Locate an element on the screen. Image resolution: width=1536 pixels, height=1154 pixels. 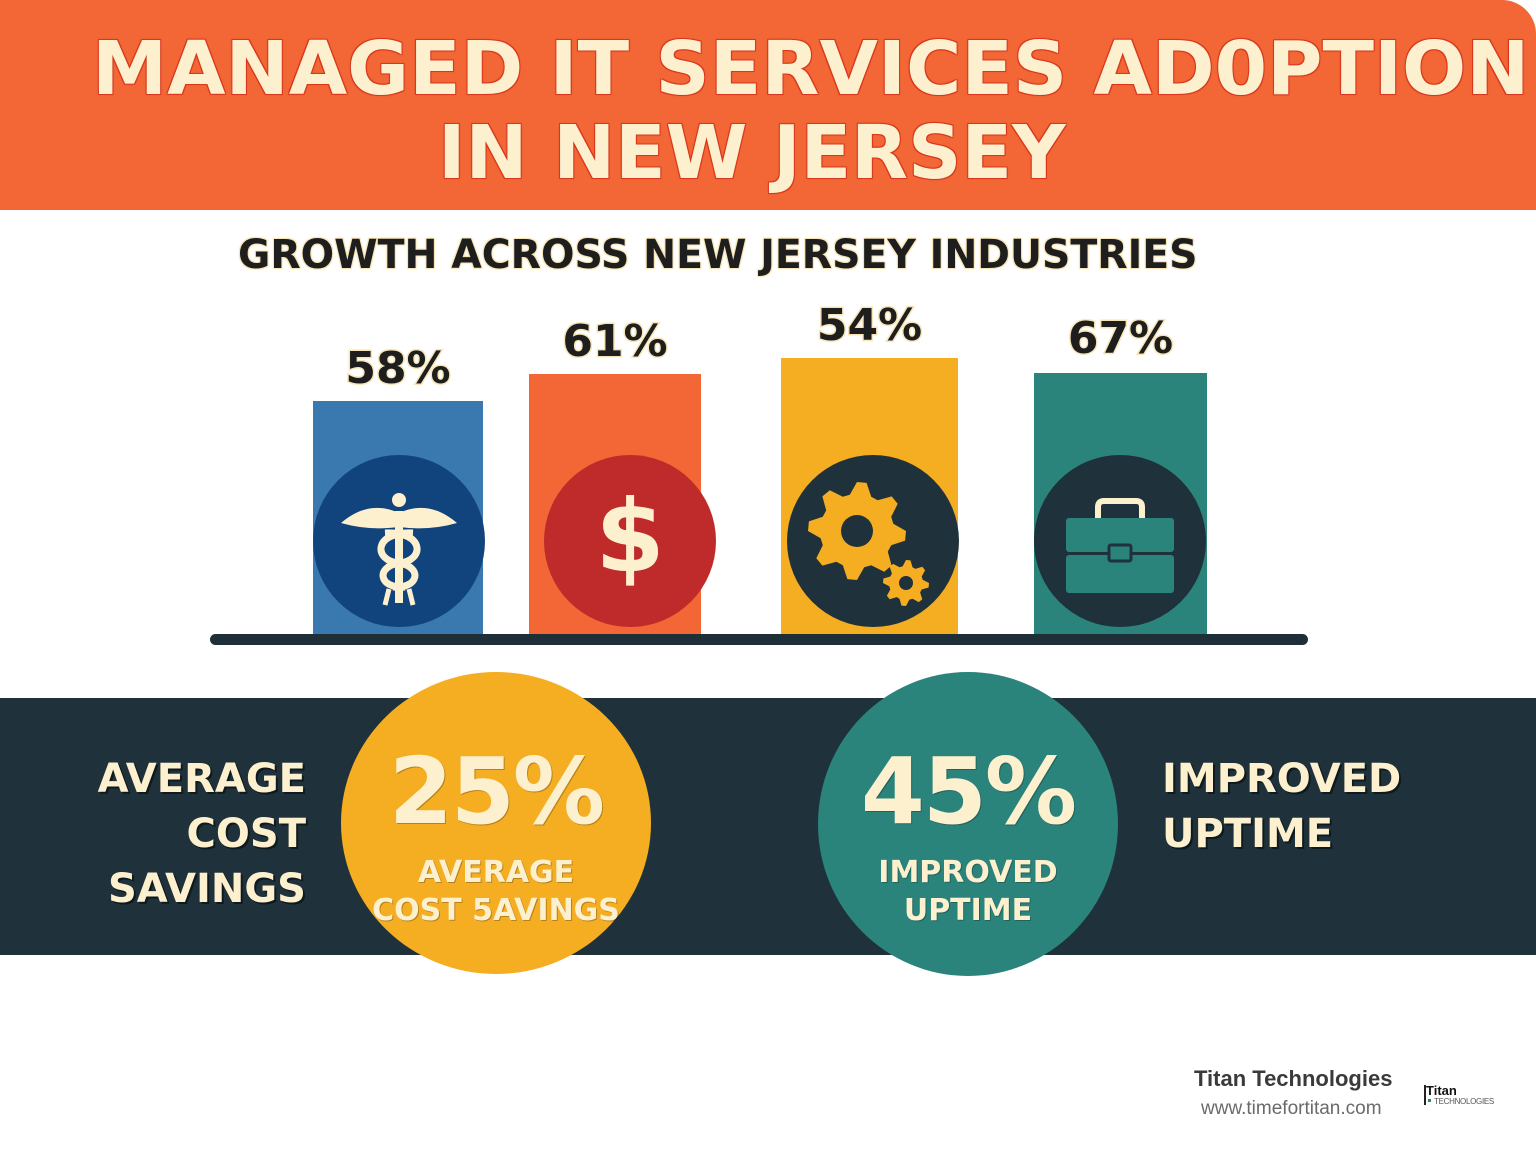
company-logo: Titan TECHNOLOGIES is located at coordinates (1467, 1098).